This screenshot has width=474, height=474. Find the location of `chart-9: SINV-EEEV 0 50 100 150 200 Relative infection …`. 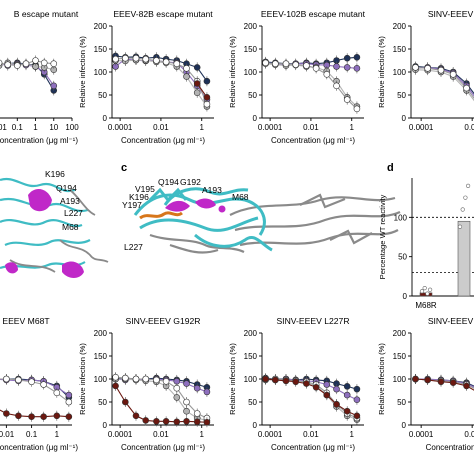

chart-9: SINV-EEEV 0 50 100 150 200 Relative infection … is located at coordinates (425, 384).